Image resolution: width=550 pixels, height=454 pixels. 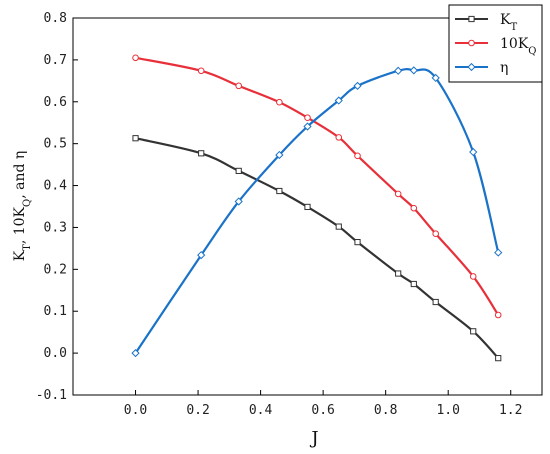 I want to click on x-tick-label: 0.2, so click(x=197, y=410).